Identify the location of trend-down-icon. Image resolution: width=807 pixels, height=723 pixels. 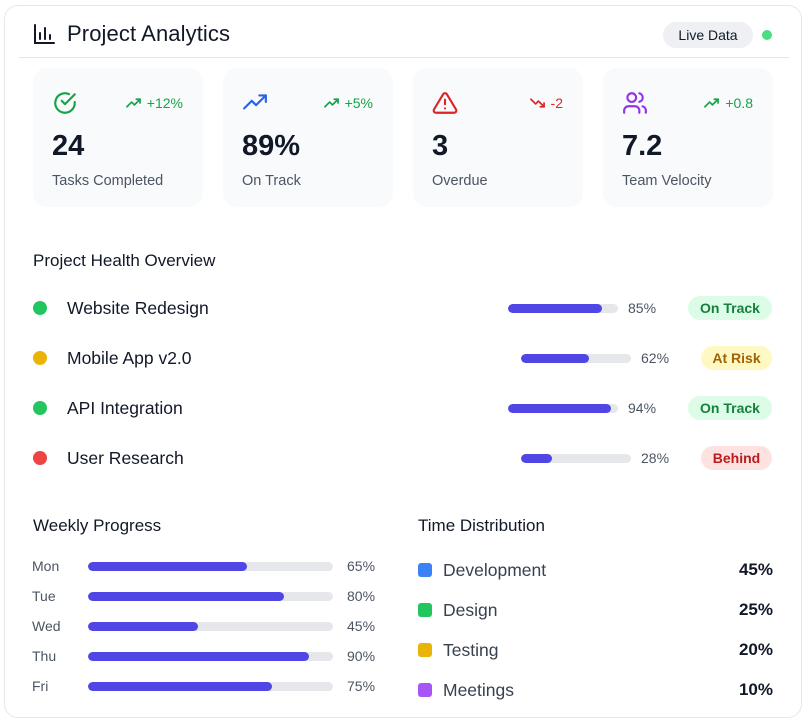
(537, 103).